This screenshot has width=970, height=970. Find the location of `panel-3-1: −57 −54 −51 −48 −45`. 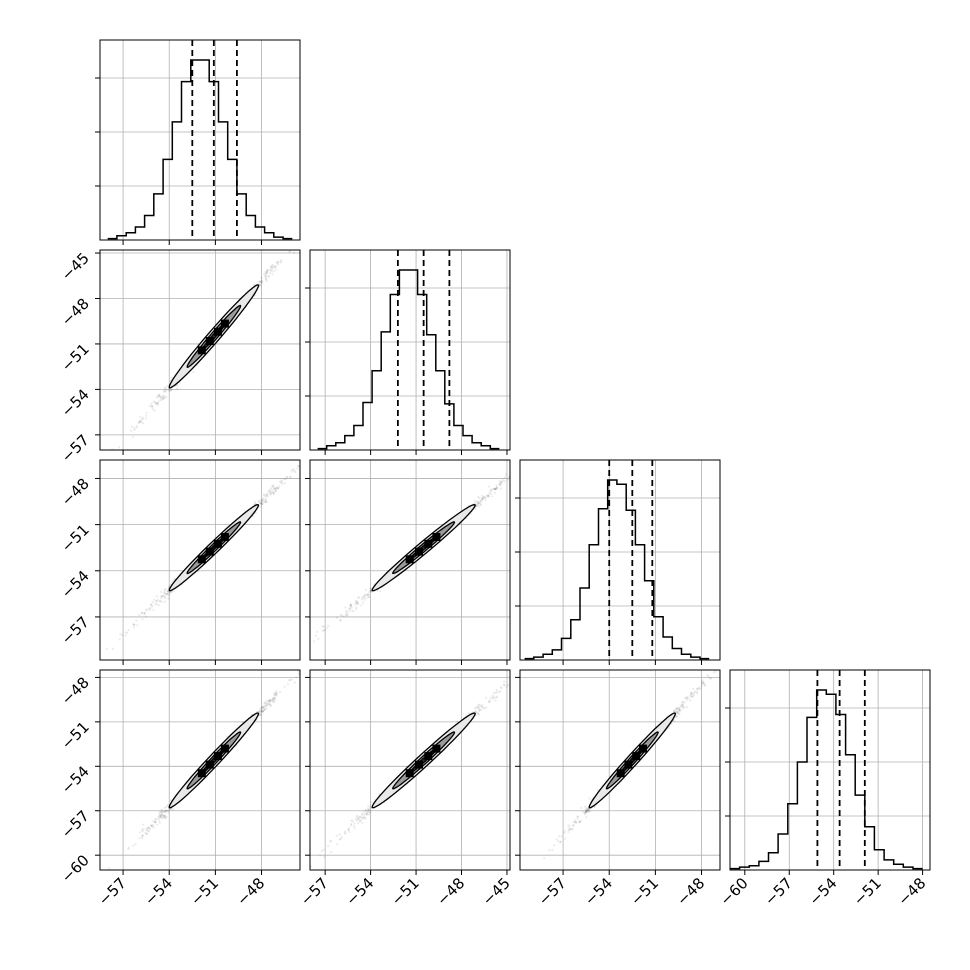

panel-3-1: −57 −54 −51 −48 −45 is located at coordinates (413, 789).